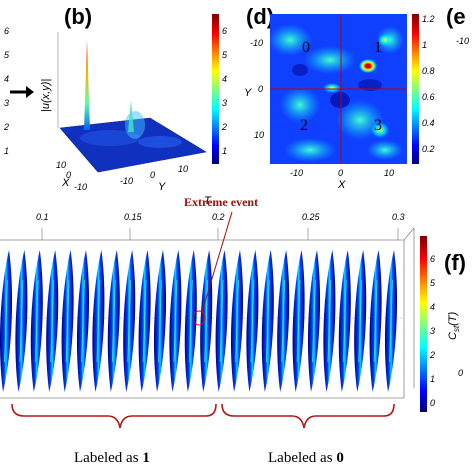  What do you see at coordinates (6, 31) in the screenshot?
I see `left-tick: 6` at bounding box center [6, 31].